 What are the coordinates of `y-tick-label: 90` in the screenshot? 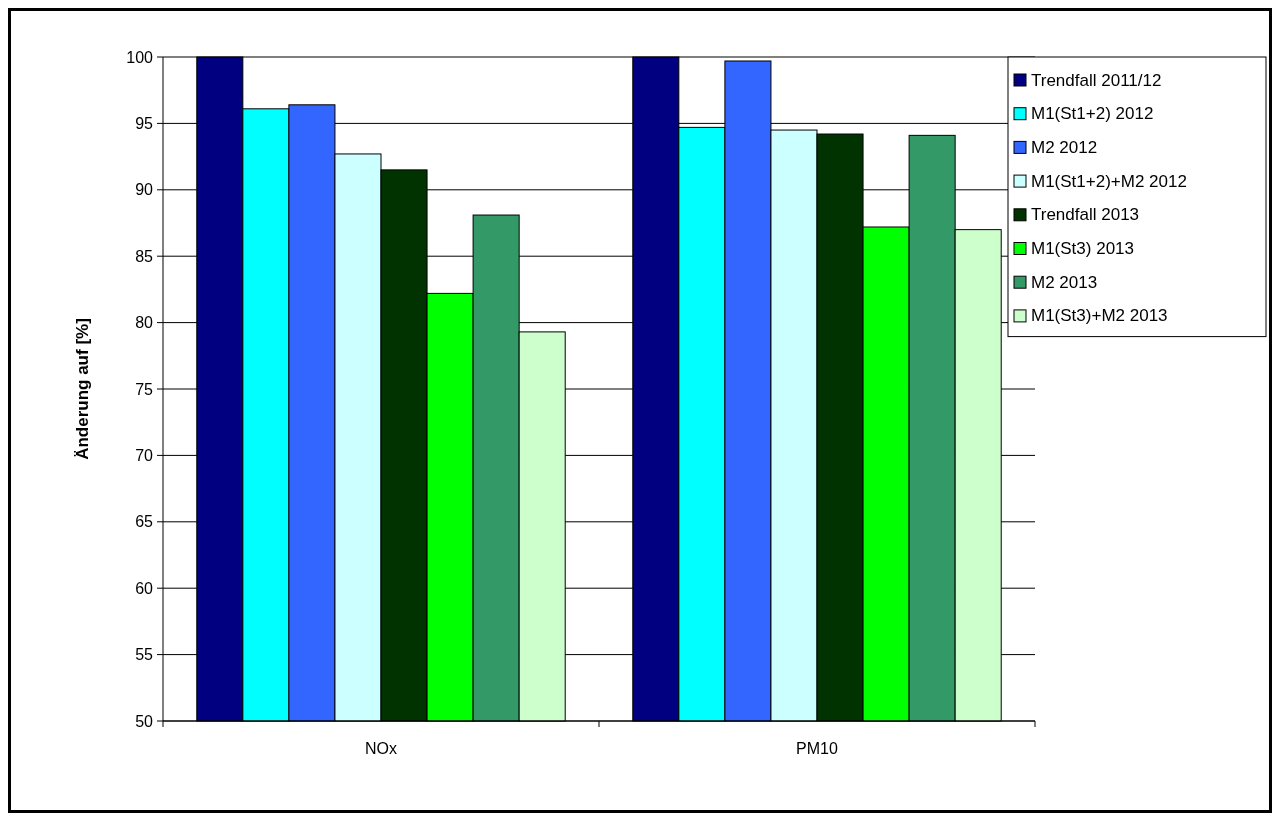 It's located at (144, 190).